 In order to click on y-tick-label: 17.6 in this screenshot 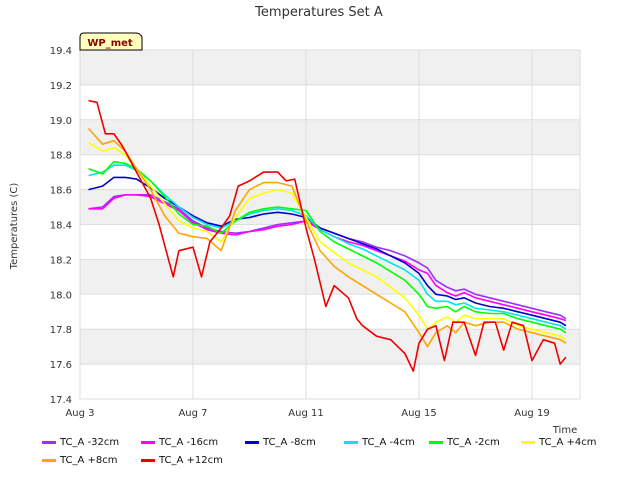, I will do `click(61, 365)`.